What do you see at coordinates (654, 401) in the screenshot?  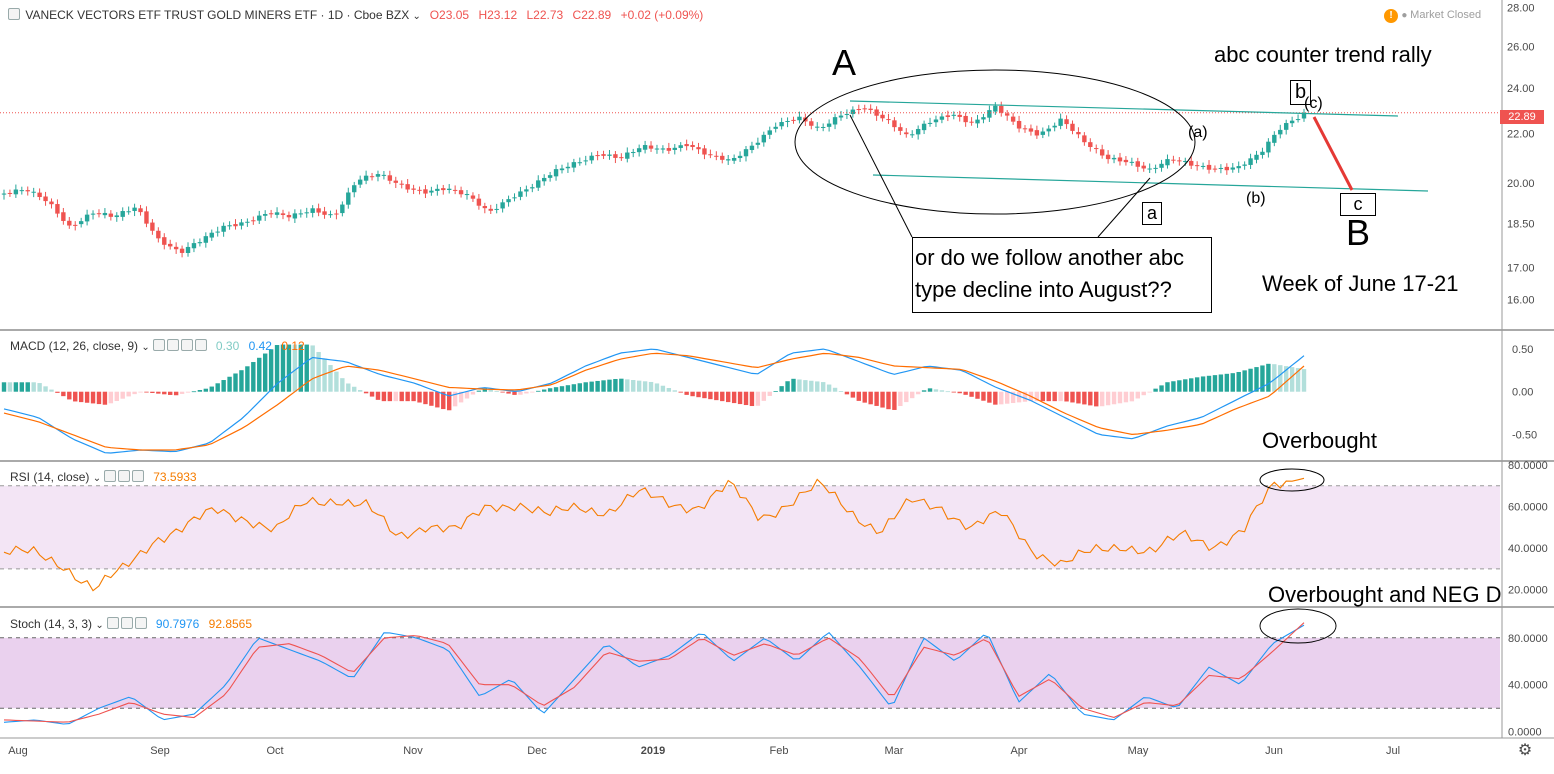 I see `signal-line` at bounding box center [654, 401].